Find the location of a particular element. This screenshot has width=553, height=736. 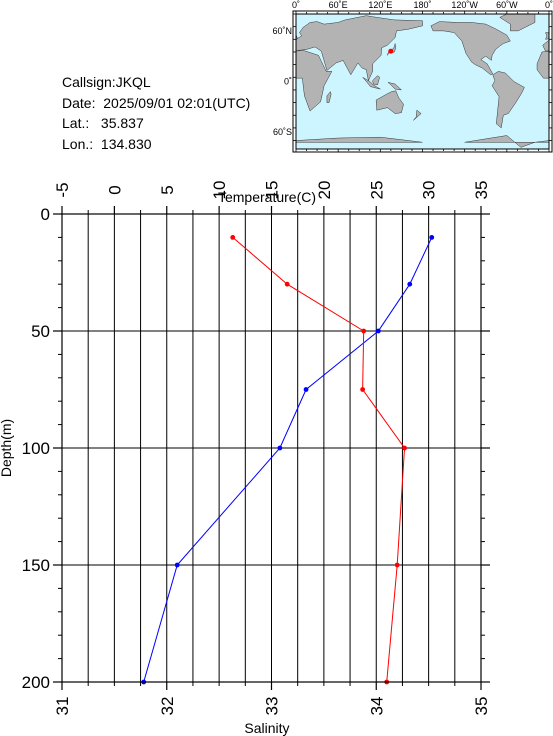

callsign-value: JKQL is located at coordinates (133, 82).